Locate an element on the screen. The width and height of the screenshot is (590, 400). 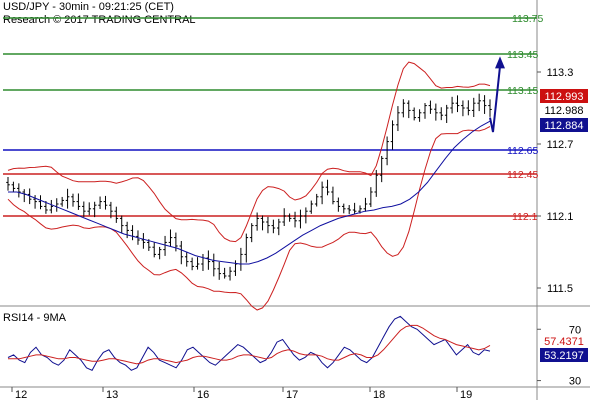
rsi-tick-label: 30 is located at coordinates (575, 382).